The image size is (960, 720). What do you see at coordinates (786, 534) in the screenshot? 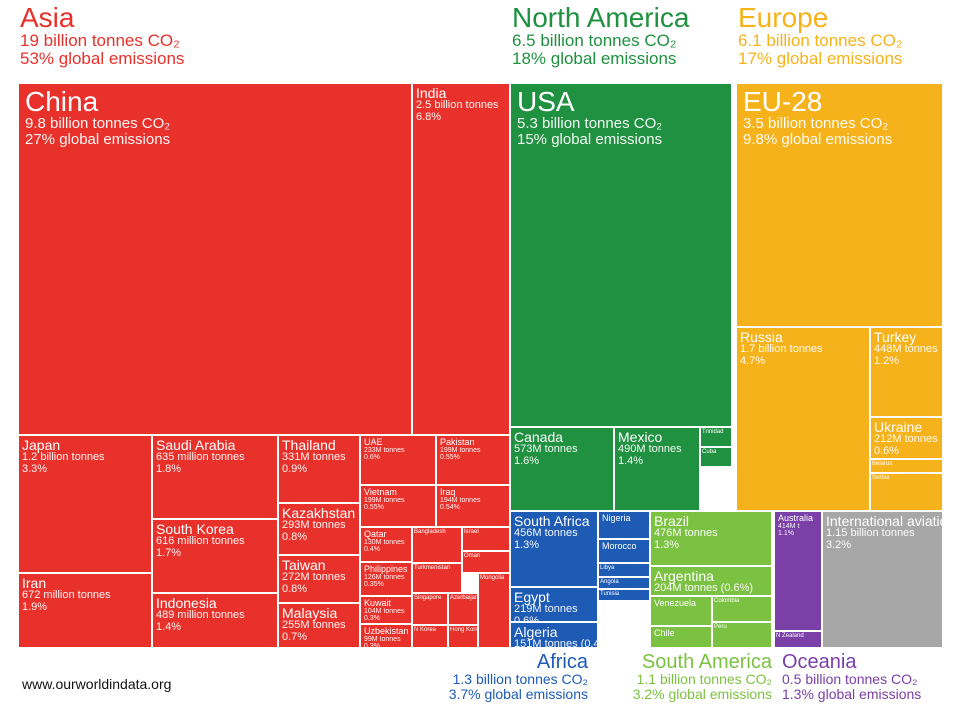
I see `rect-share: 1.1%` at bounding box center [786, 534].